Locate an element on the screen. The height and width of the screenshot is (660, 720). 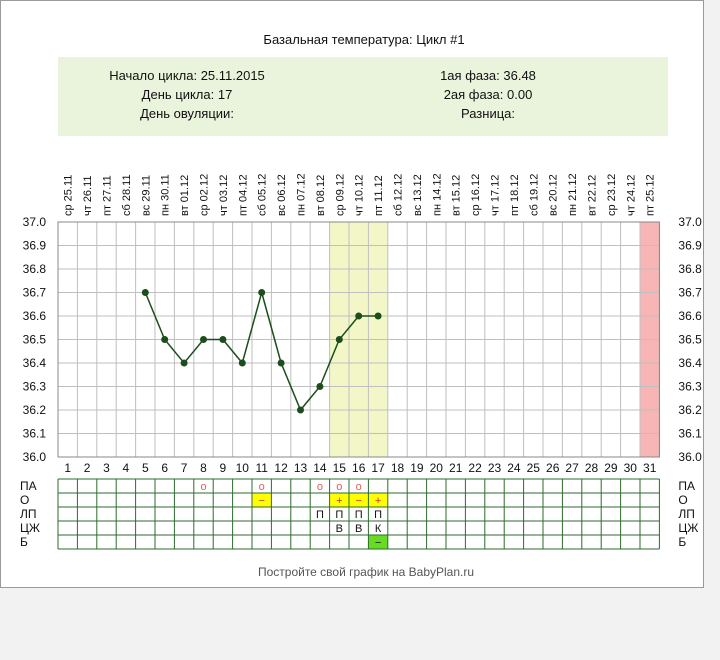
y-tick-label-left: 36.1 is located at coordinates (35, 434).